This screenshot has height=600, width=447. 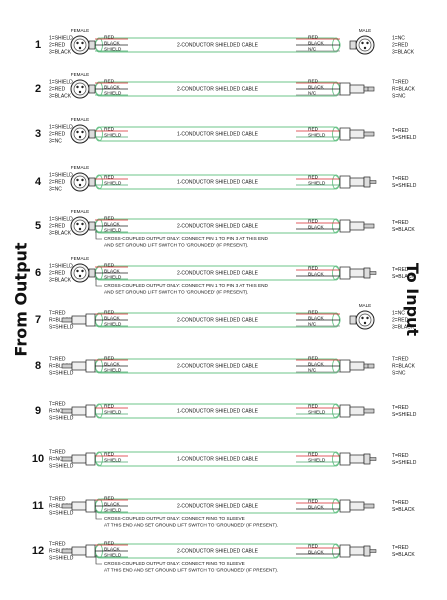 What do you see at coordinates (57, 273) in the screenshot?
I see `left-pin-label: 2=RED` at bounding box center [57, 273].